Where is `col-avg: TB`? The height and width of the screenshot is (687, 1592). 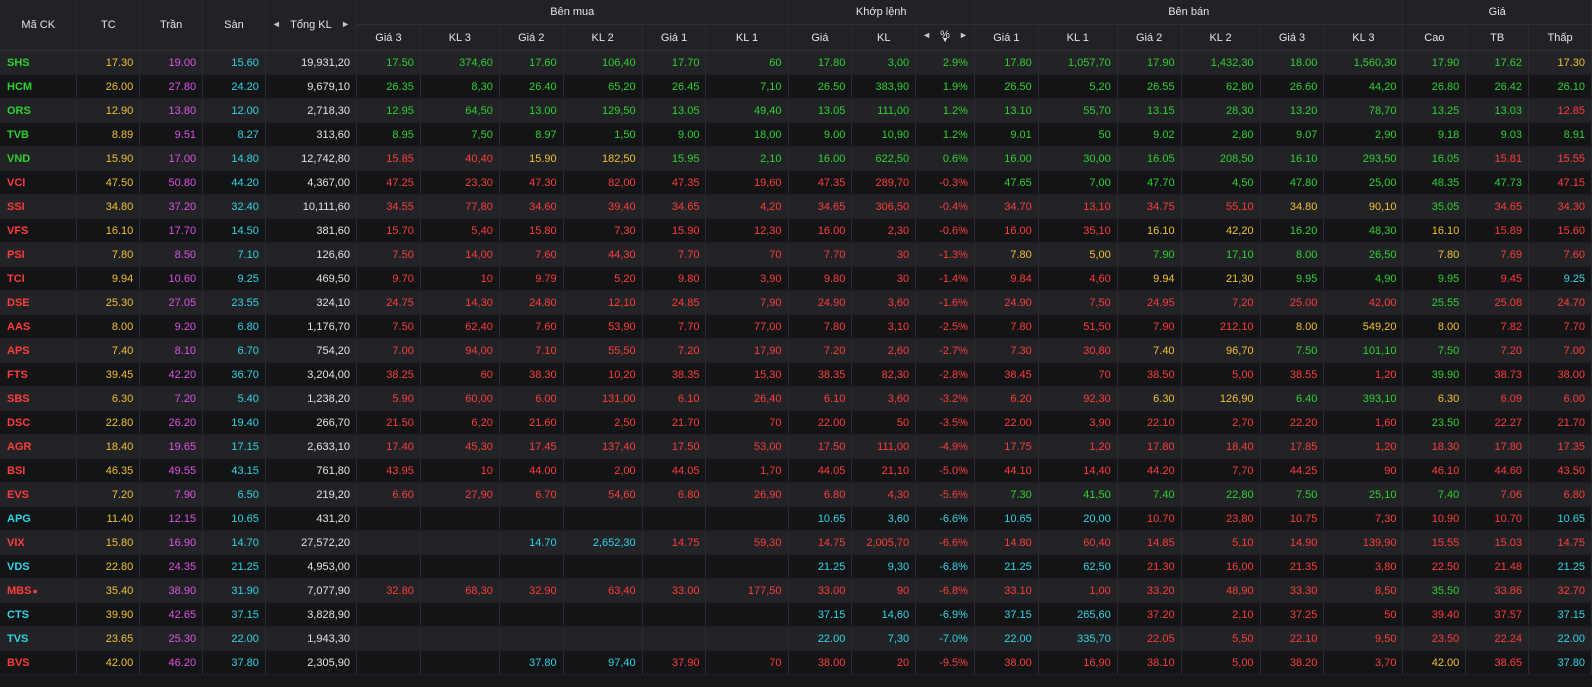
col-avg: TB is located at coordinates (1497, 37).